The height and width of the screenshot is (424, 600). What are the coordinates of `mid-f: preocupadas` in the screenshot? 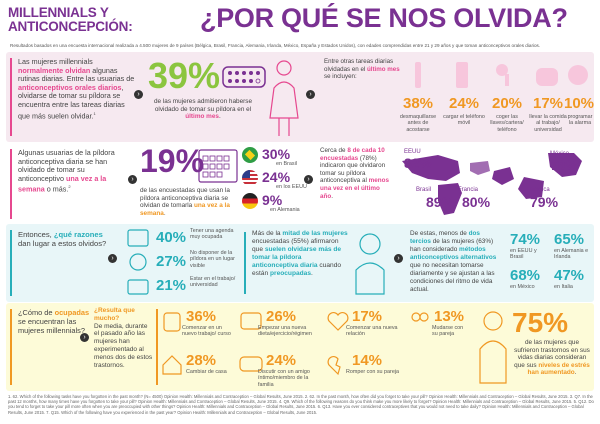 It's located at (290, 273).